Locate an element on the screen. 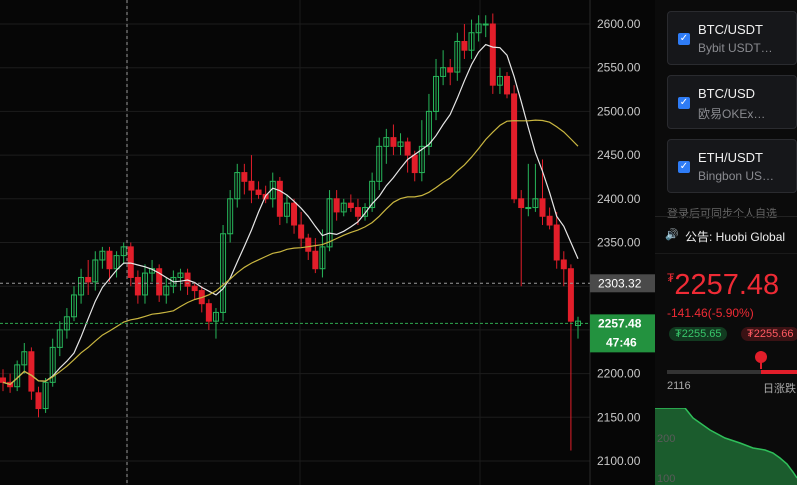 The height and width of the screenshot is (485, 797). y-tick-label: 2400.00 is located at coordinates (619, 199).